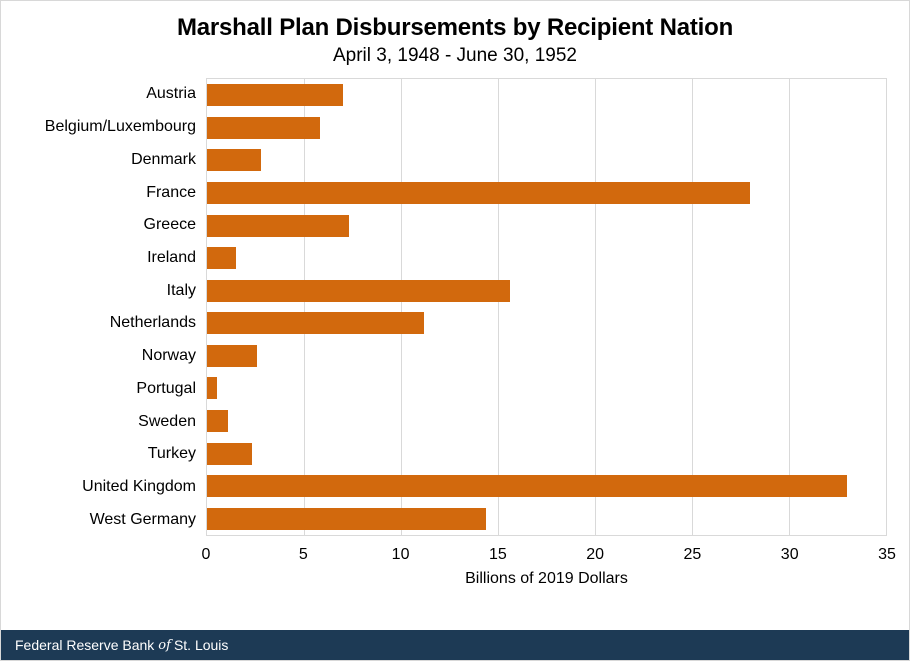 This screenshot has width=910, height=661. What do you see at coordinates (171, 192) in the screenshot?
I see `category-label-france: France` at bounding box center [171, 192].